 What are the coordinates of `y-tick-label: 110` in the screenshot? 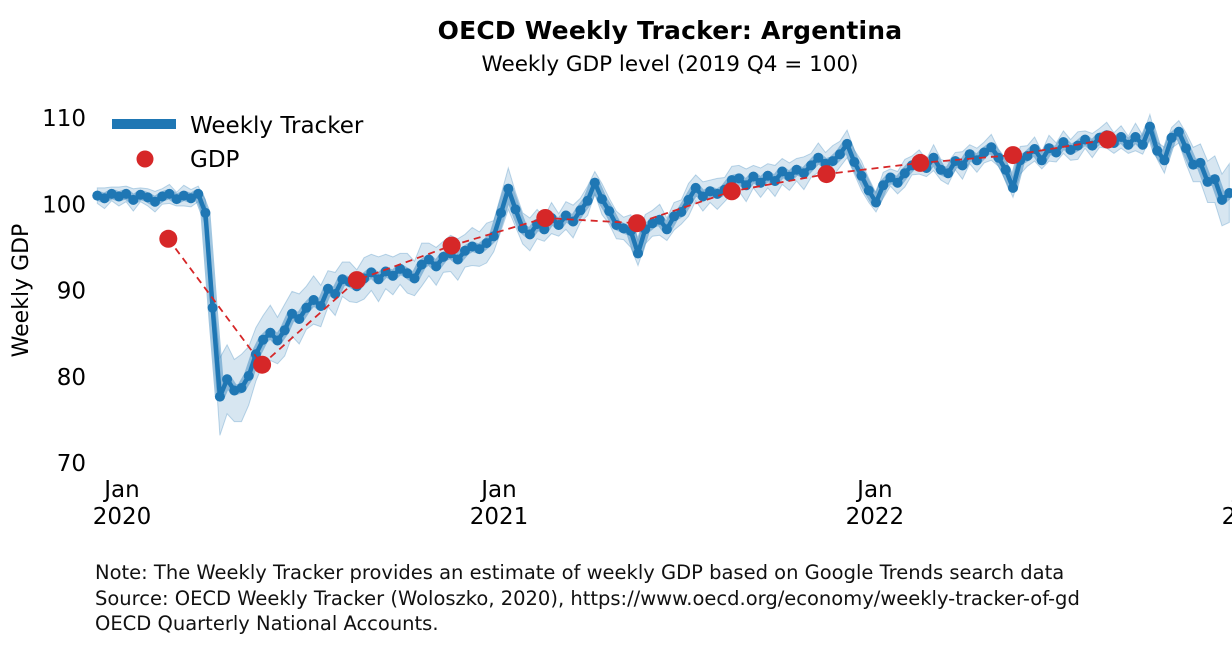 It's located at (64, 119).